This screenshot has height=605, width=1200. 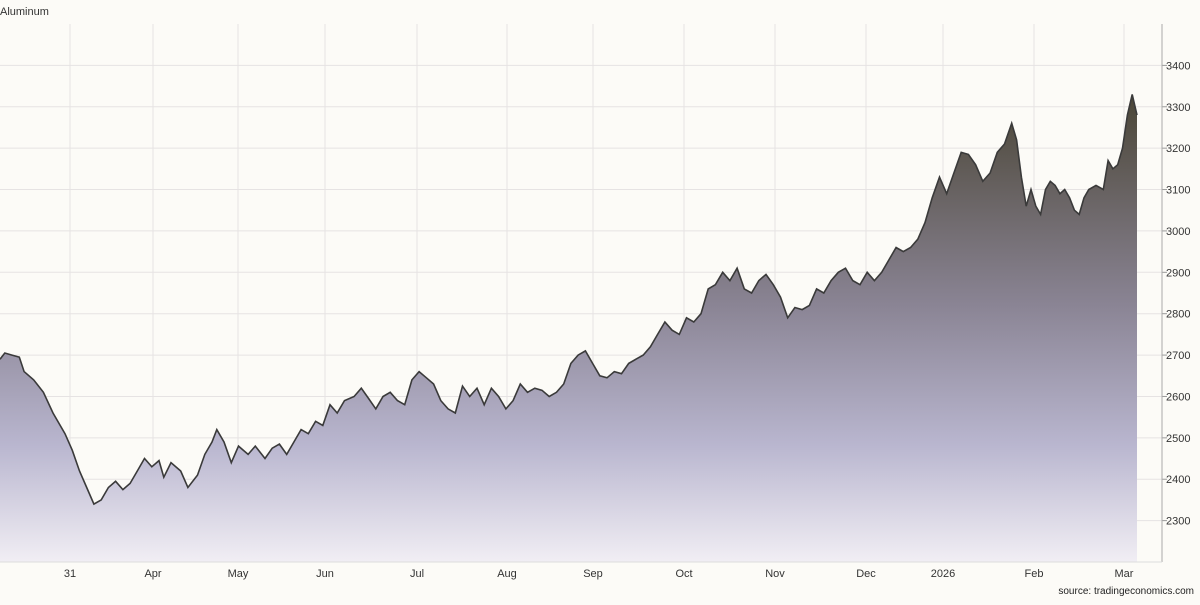 What do you see at coordinates (1178, 66) in the screenshot?
I see `y-tick-label: 3400` at bounding box center [1178, 66].